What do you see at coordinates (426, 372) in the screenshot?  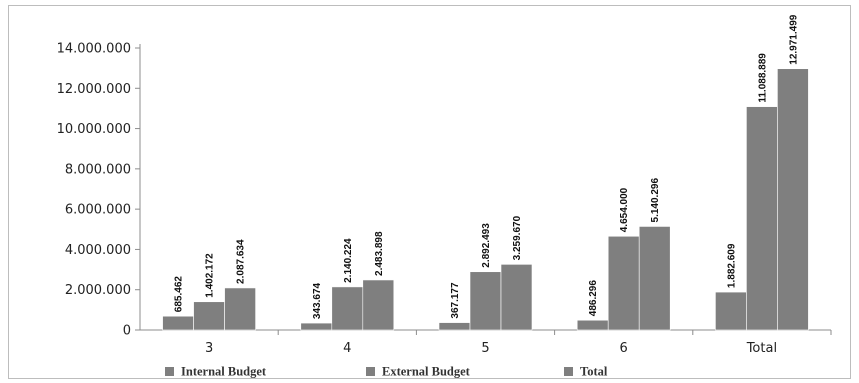 I see `legend-label: External Budget` at bounding box center [426, 372].